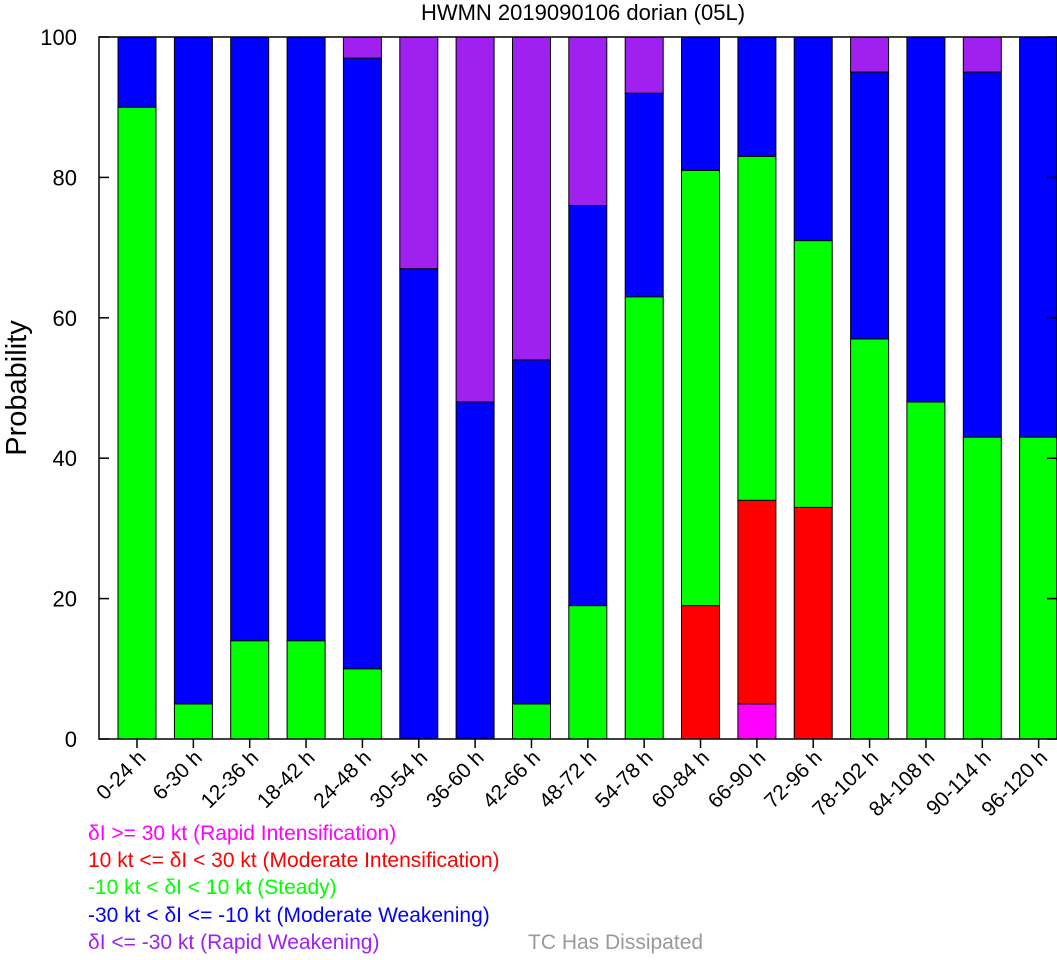  Describe the element at coordinates (65, 458) in the screenshot. I see `y-tick-label: 40` at that location.